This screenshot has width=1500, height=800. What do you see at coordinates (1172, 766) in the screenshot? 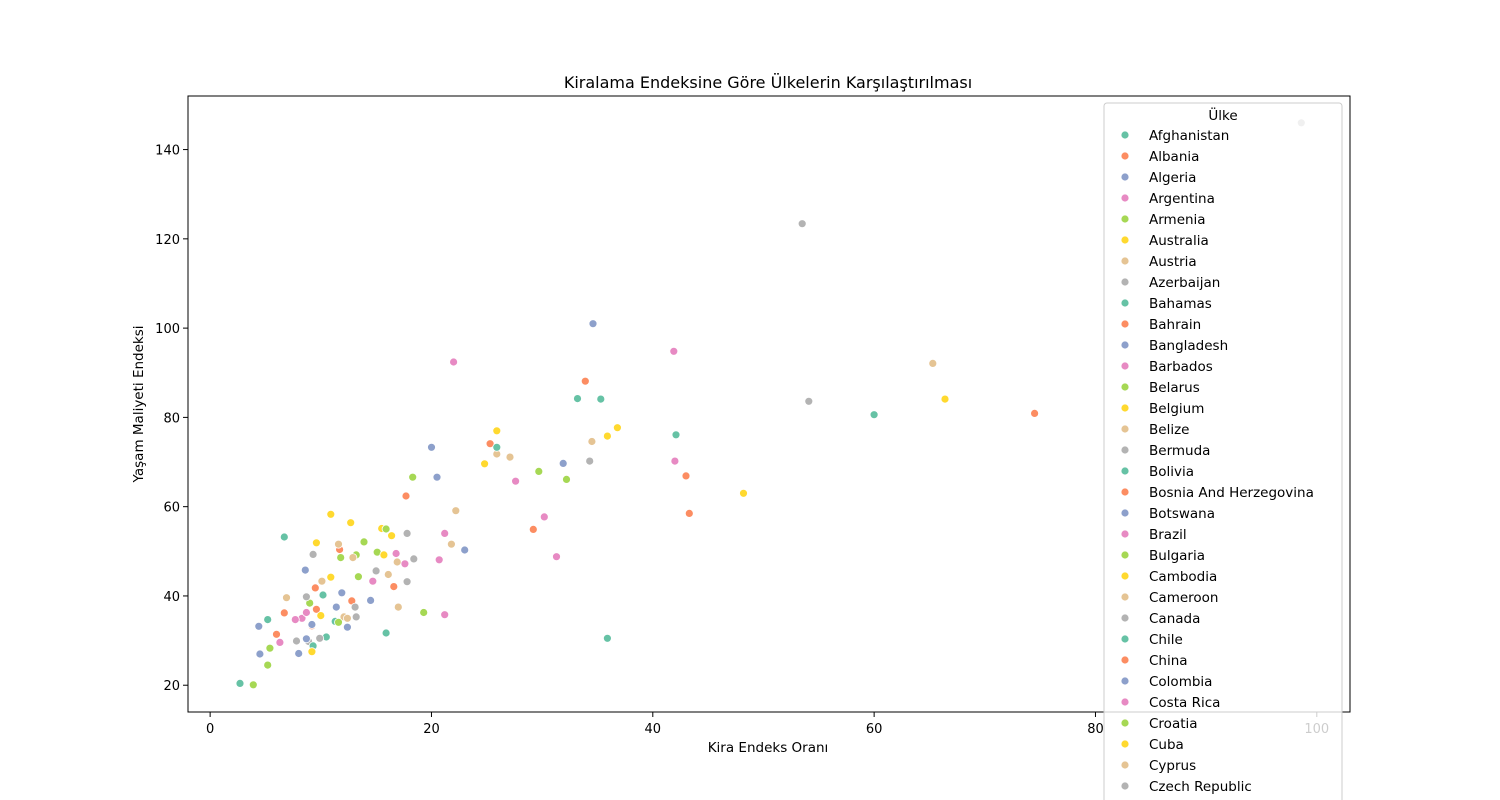
I see `legend-label: Cyprus` at bounding box center [1172, 766].